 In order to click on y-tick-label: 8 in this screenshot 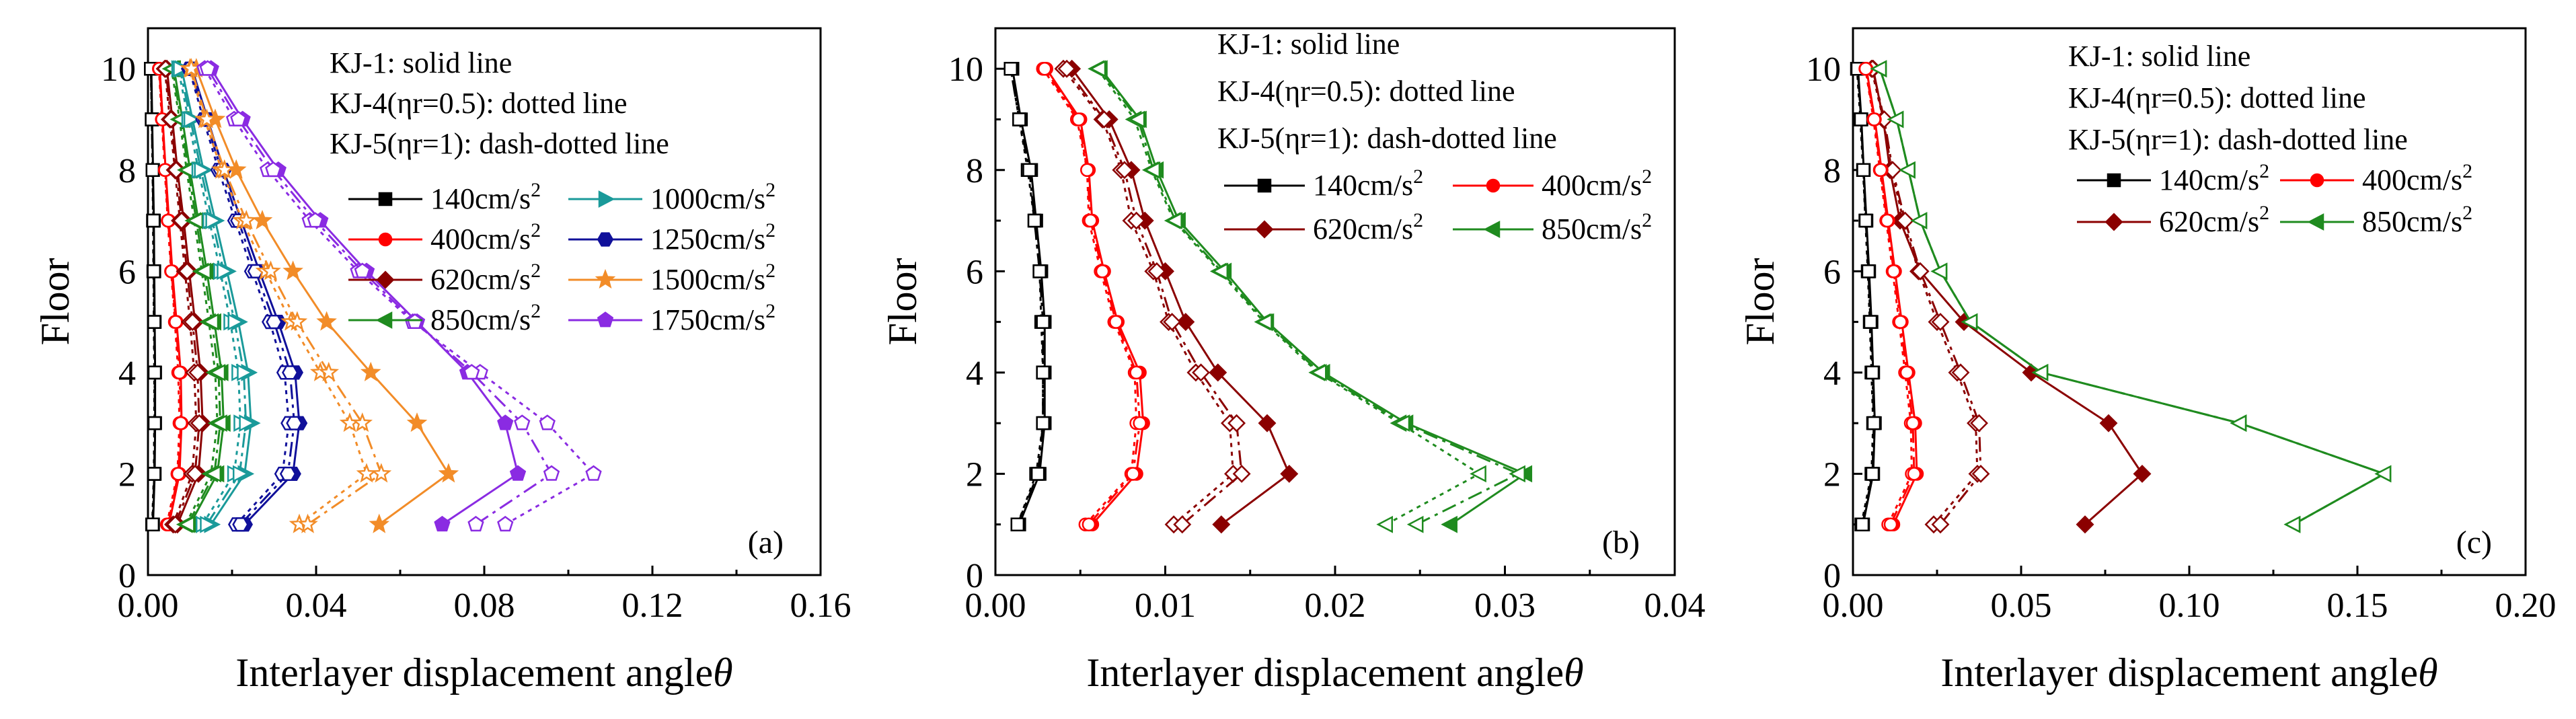, I will do `click(974, 171)`.